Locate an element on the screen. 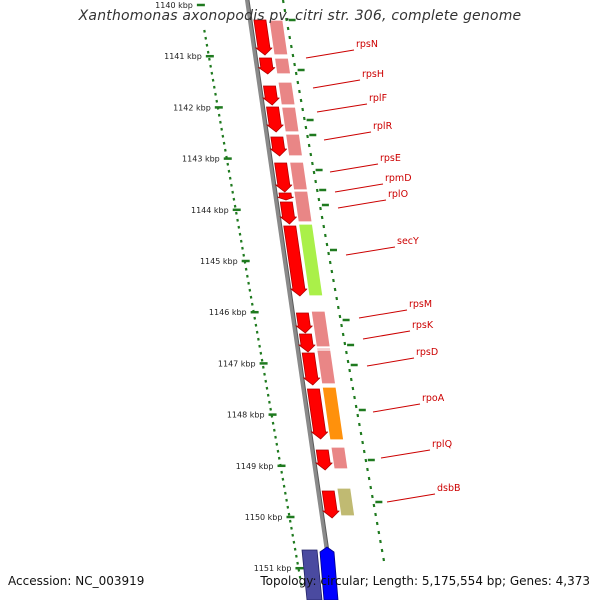 The width and height of the screenshot is (600, 600). gene-box-dsbB is located at coordinates (346, 502).